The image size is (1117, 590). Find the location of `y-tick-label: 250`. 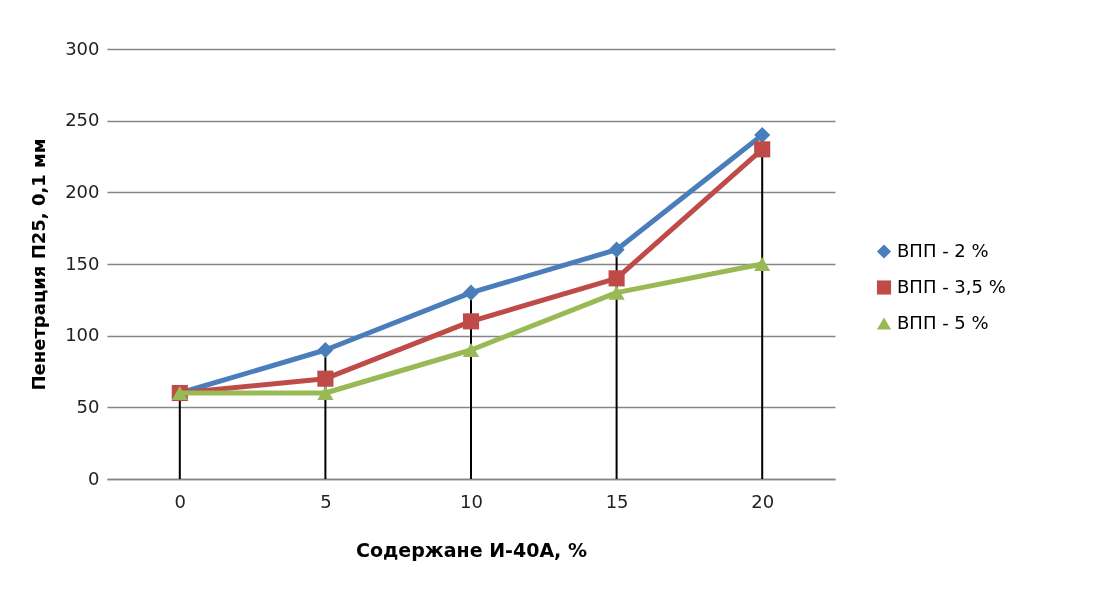

y-tick-label: 250 is located at coordinates (82, 120).